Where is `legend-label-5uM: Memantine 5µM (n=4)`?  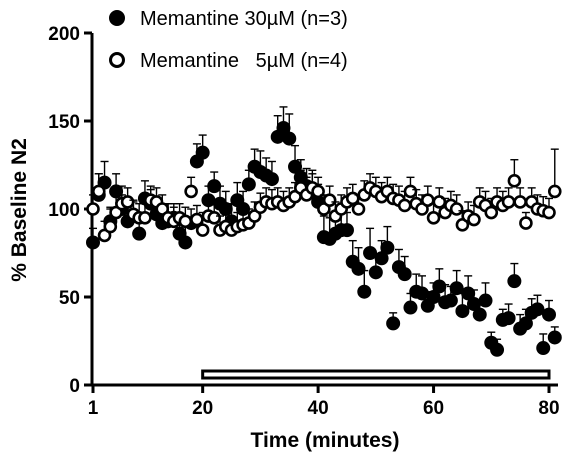
legend-label-5uM: Memantine 5µM (n=4) is located at coordinates (244, 61).